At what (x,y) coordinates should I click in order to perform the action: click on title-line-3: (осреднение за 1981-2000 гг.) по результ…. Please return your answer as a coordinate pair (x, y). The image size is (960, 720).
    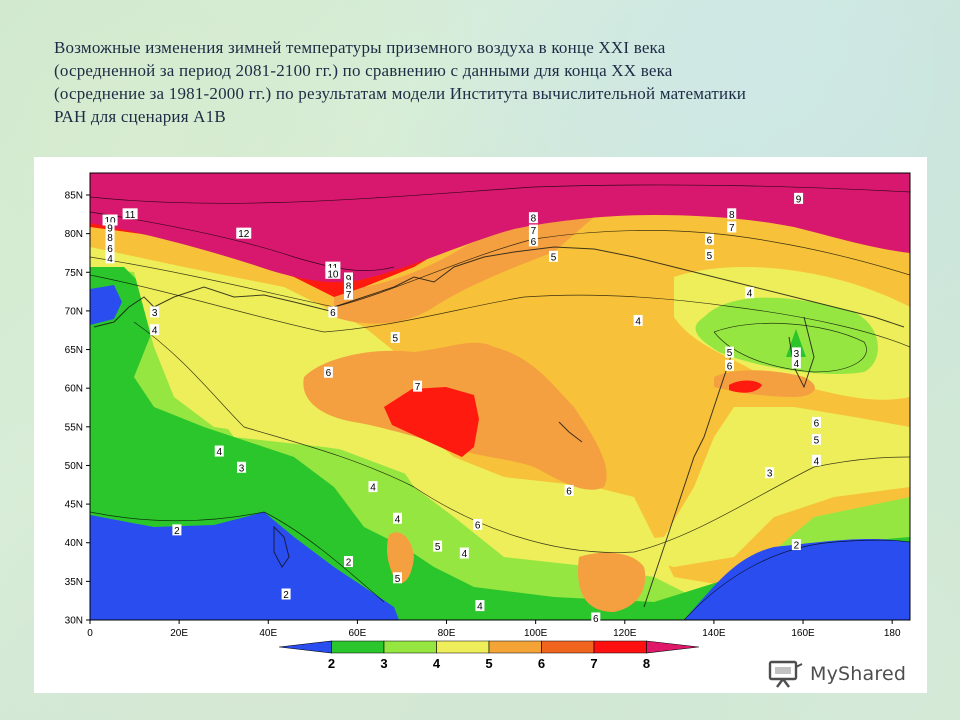
    Looking at the image, I should click on (400, 93).